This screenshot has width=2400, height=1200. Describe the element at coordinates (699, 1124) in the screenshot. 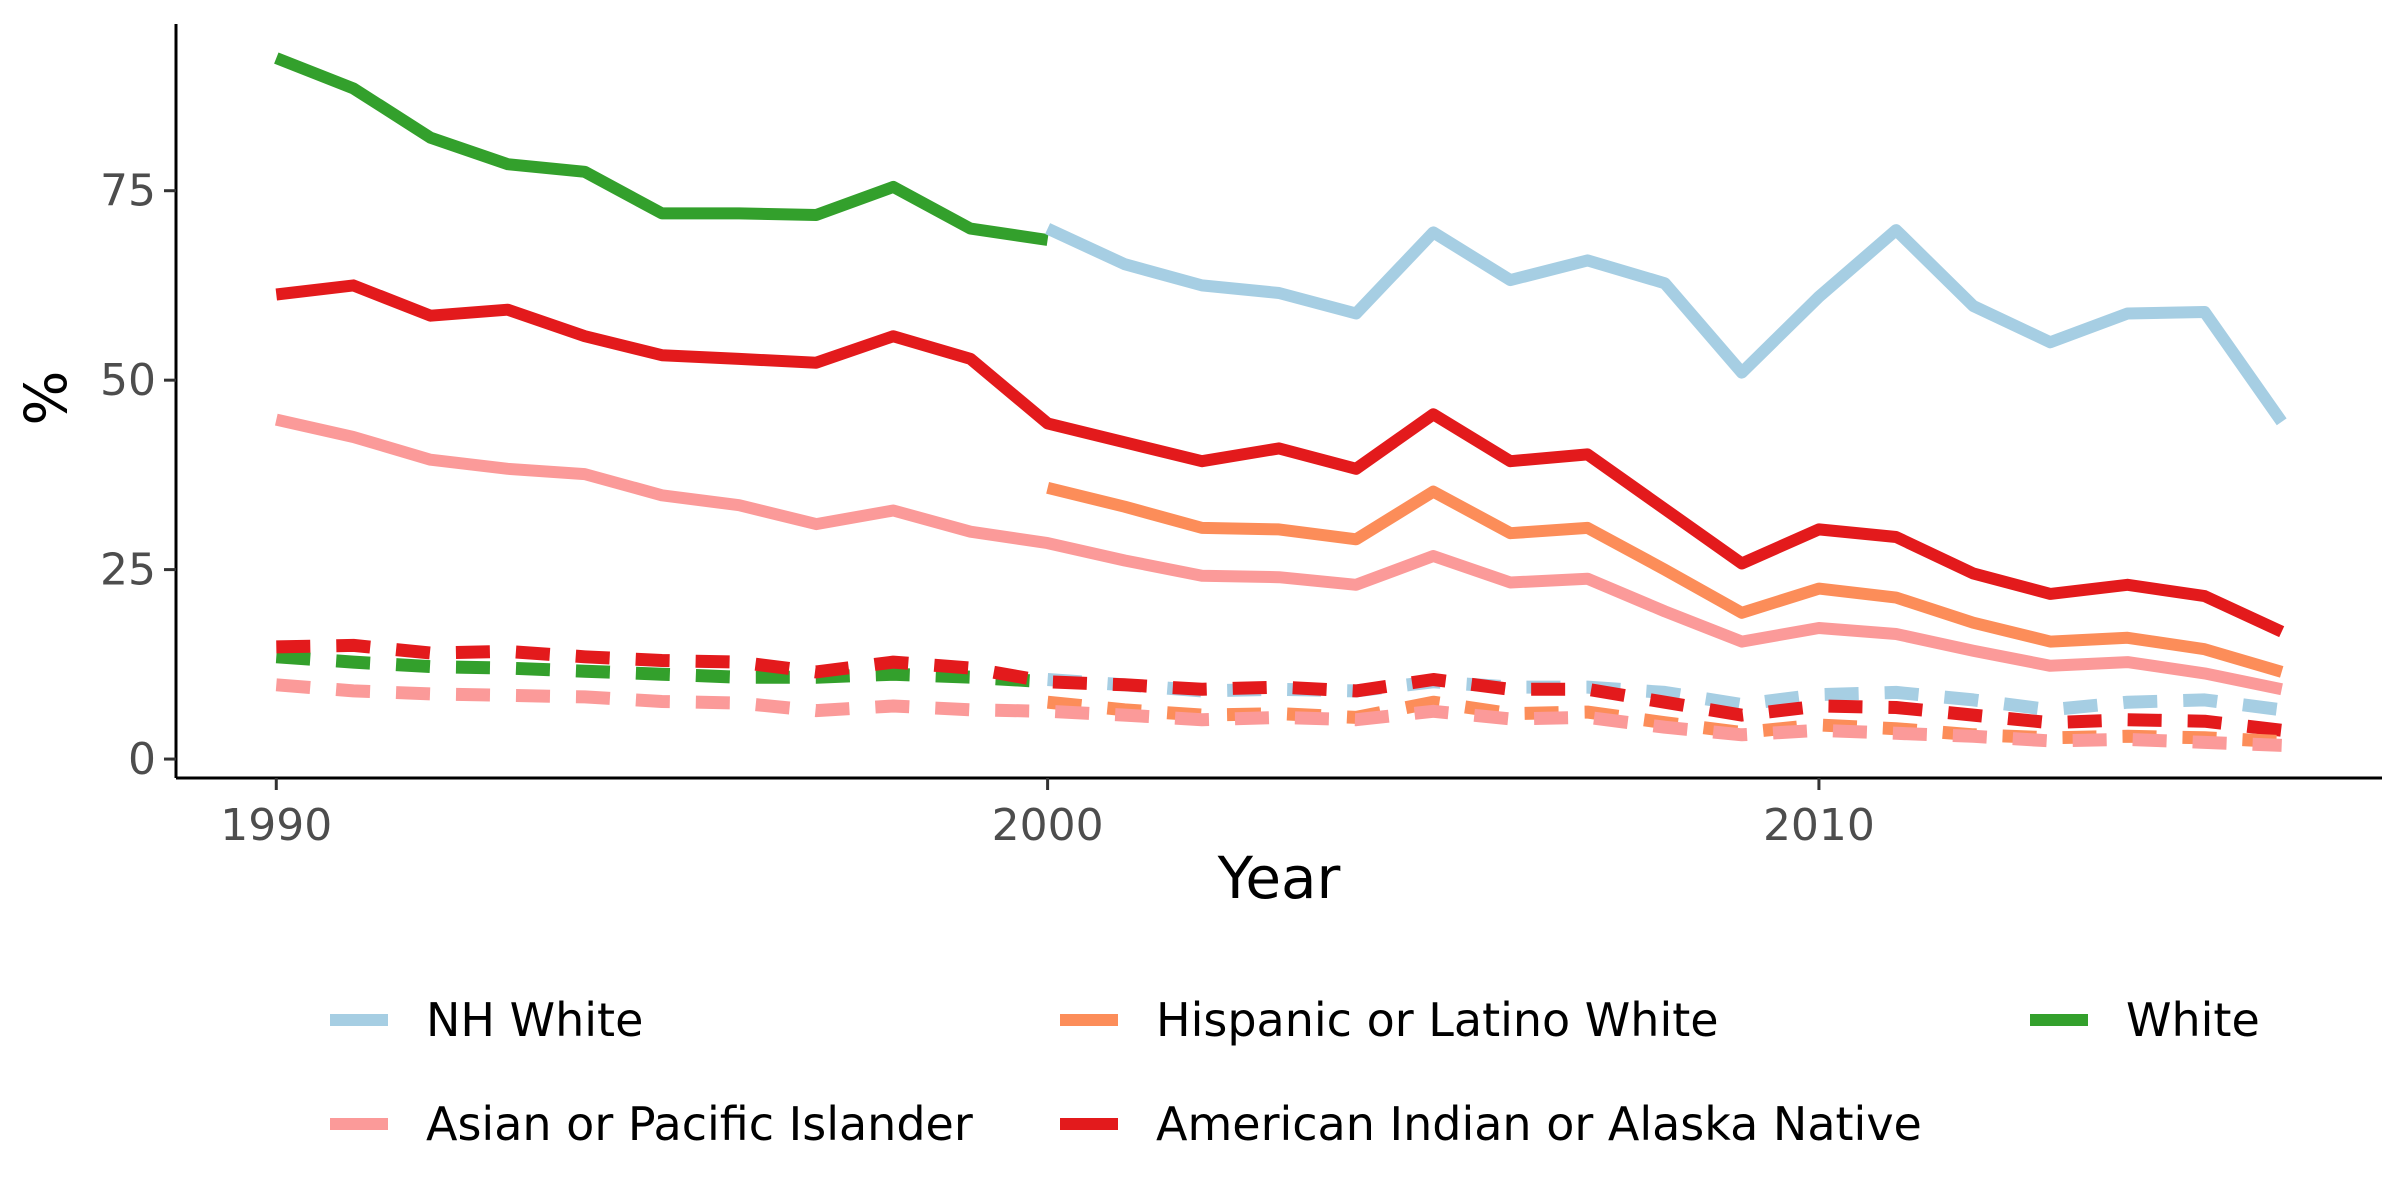

I see `legend-label: Asian or Pacific Islander` at that location.